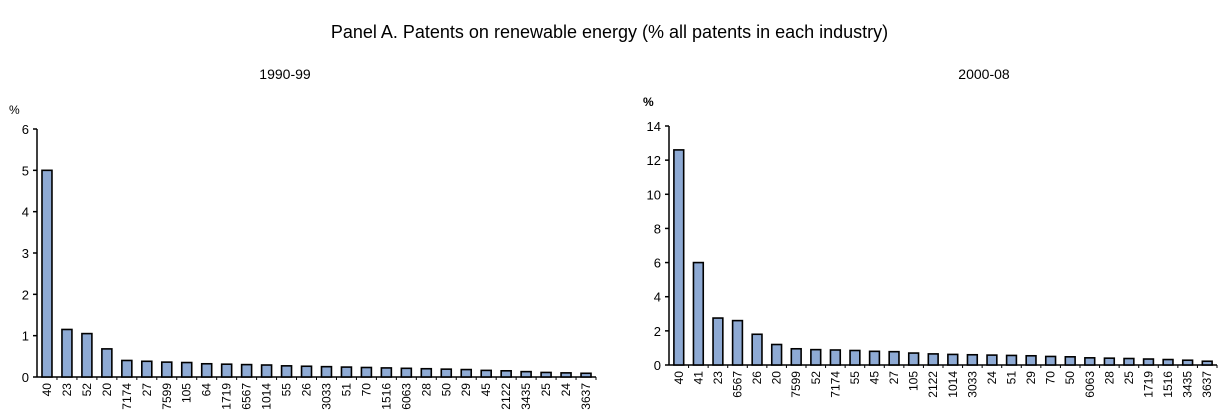  Describe the element at coordinates (654, 160) in the screenshot. I see `y-tick-label: 12` at that location.